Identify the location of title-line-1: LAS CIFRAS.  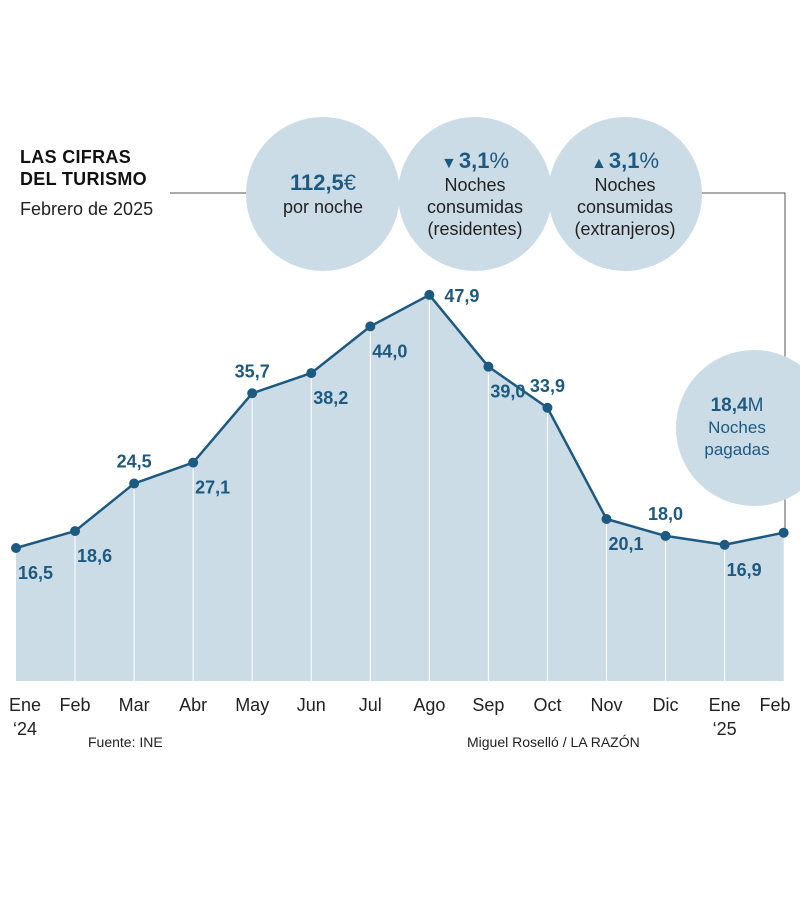
(75, 157).